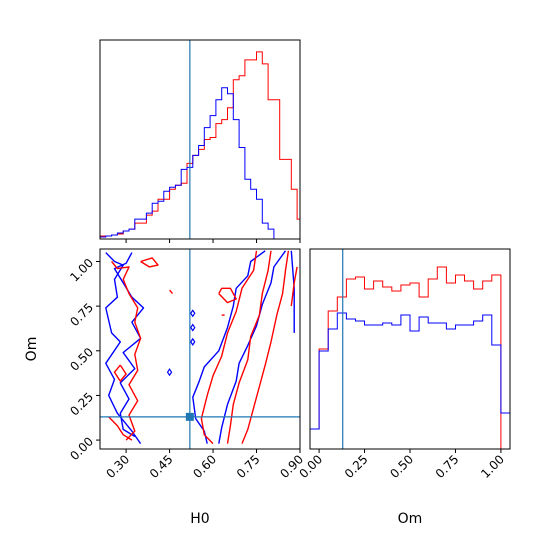  I want to click on x-tick-label: 0.50, so click(401, 466).